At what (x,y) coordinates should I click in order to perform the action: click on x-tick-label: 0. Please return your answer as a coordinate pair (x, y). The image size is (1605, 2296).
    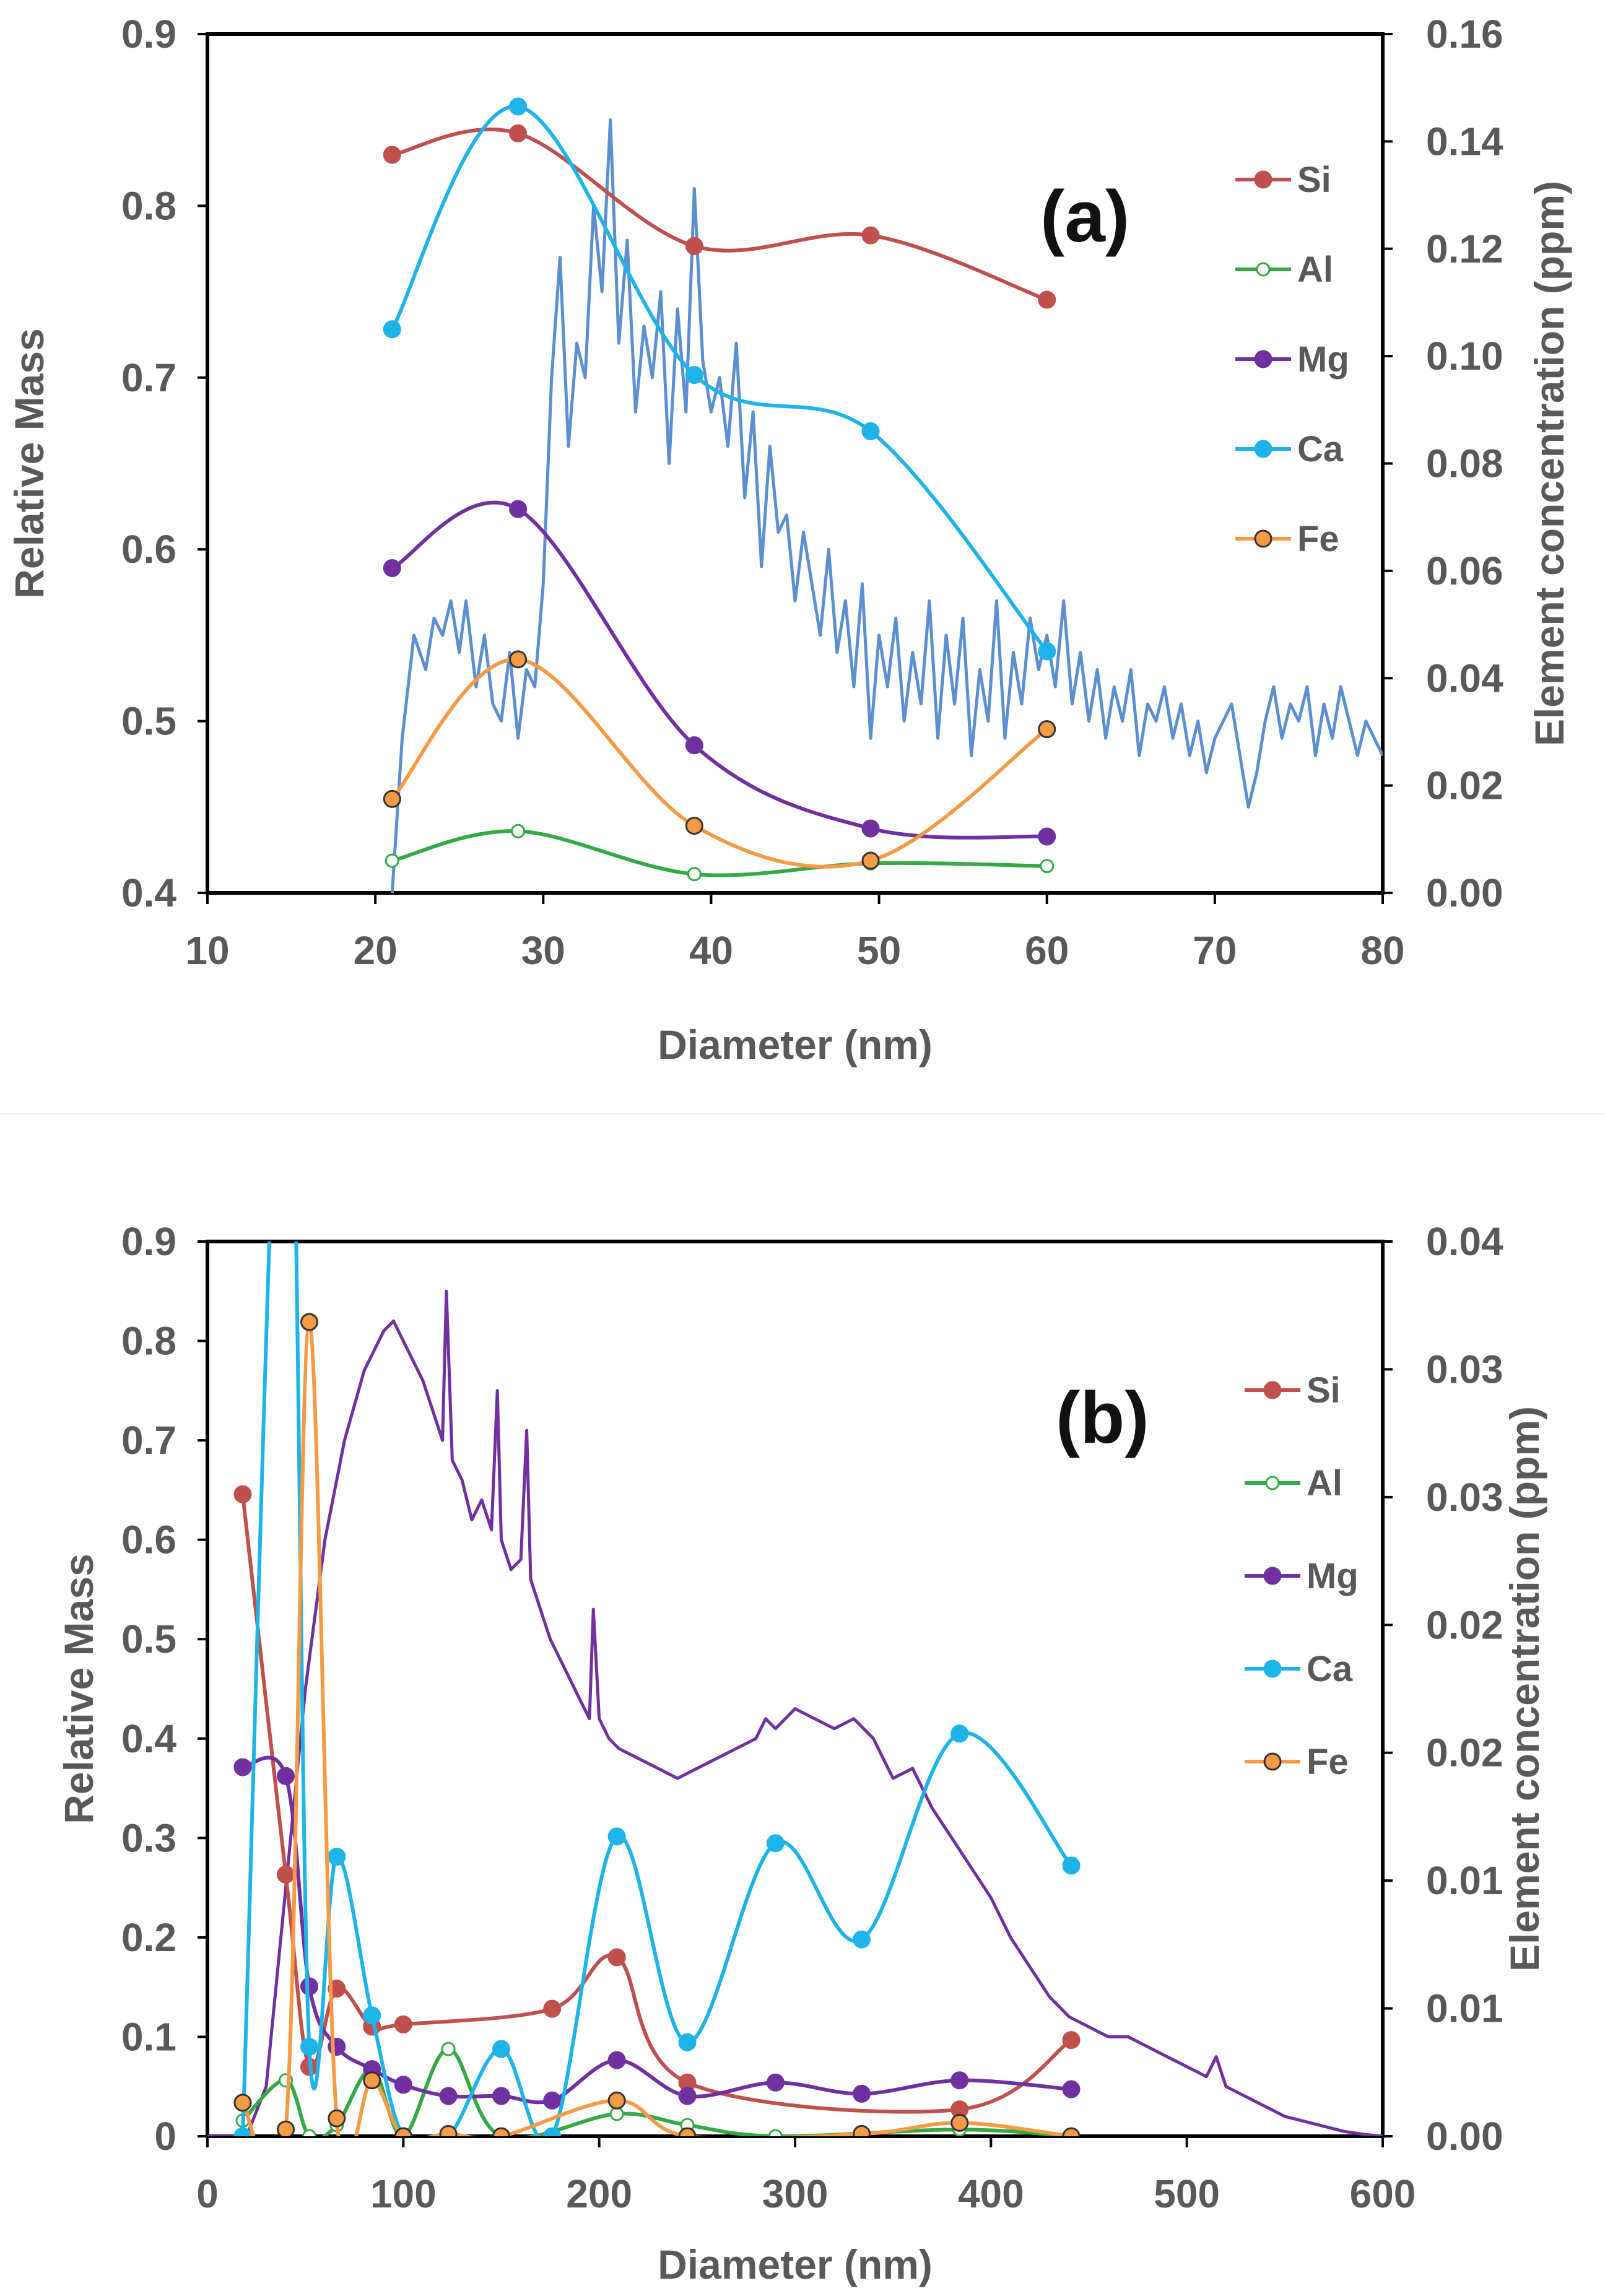
    Looking at the image, I should click on (207, 2194).